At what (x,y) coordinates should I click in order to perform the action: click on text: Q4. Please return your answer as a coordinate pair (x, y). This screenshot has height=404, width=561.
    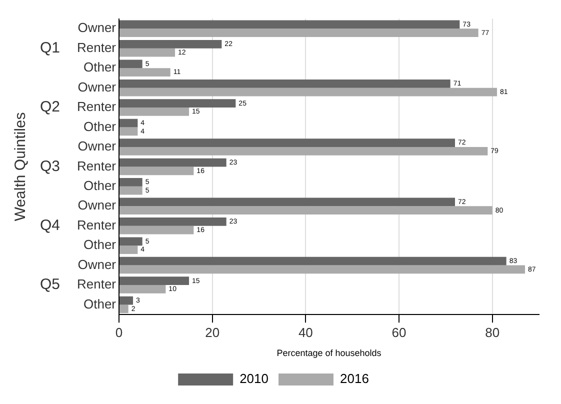
    Looking at the image, I should click on (50, 225).